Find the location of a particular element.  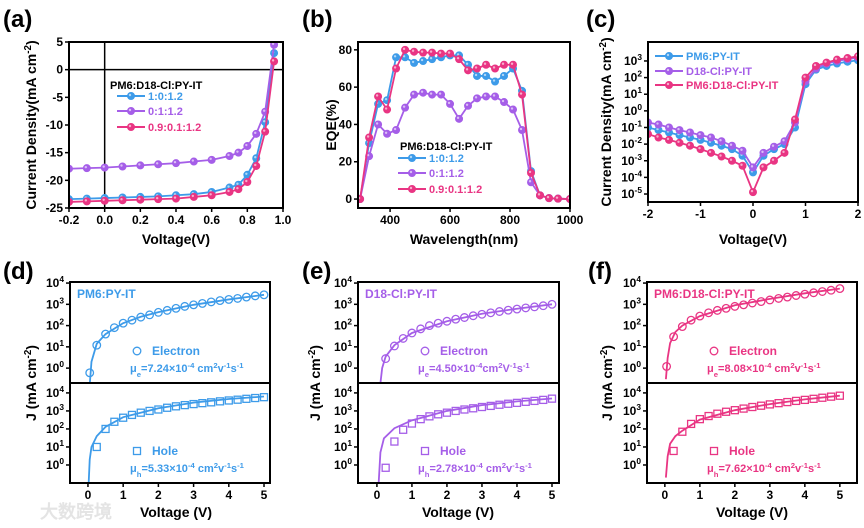

y-tick-label: 10¹ is located at coordinates (55, 446).